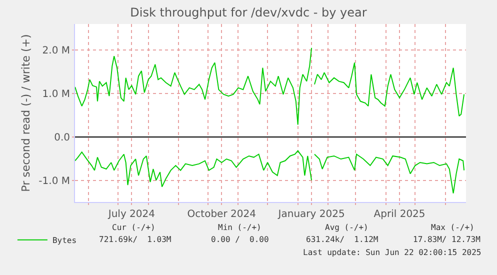  What do you see at coordinates (56, 51) in the screenshot?
I see `y-tick-label: 2.0 M` at bounding box center [56, 51].